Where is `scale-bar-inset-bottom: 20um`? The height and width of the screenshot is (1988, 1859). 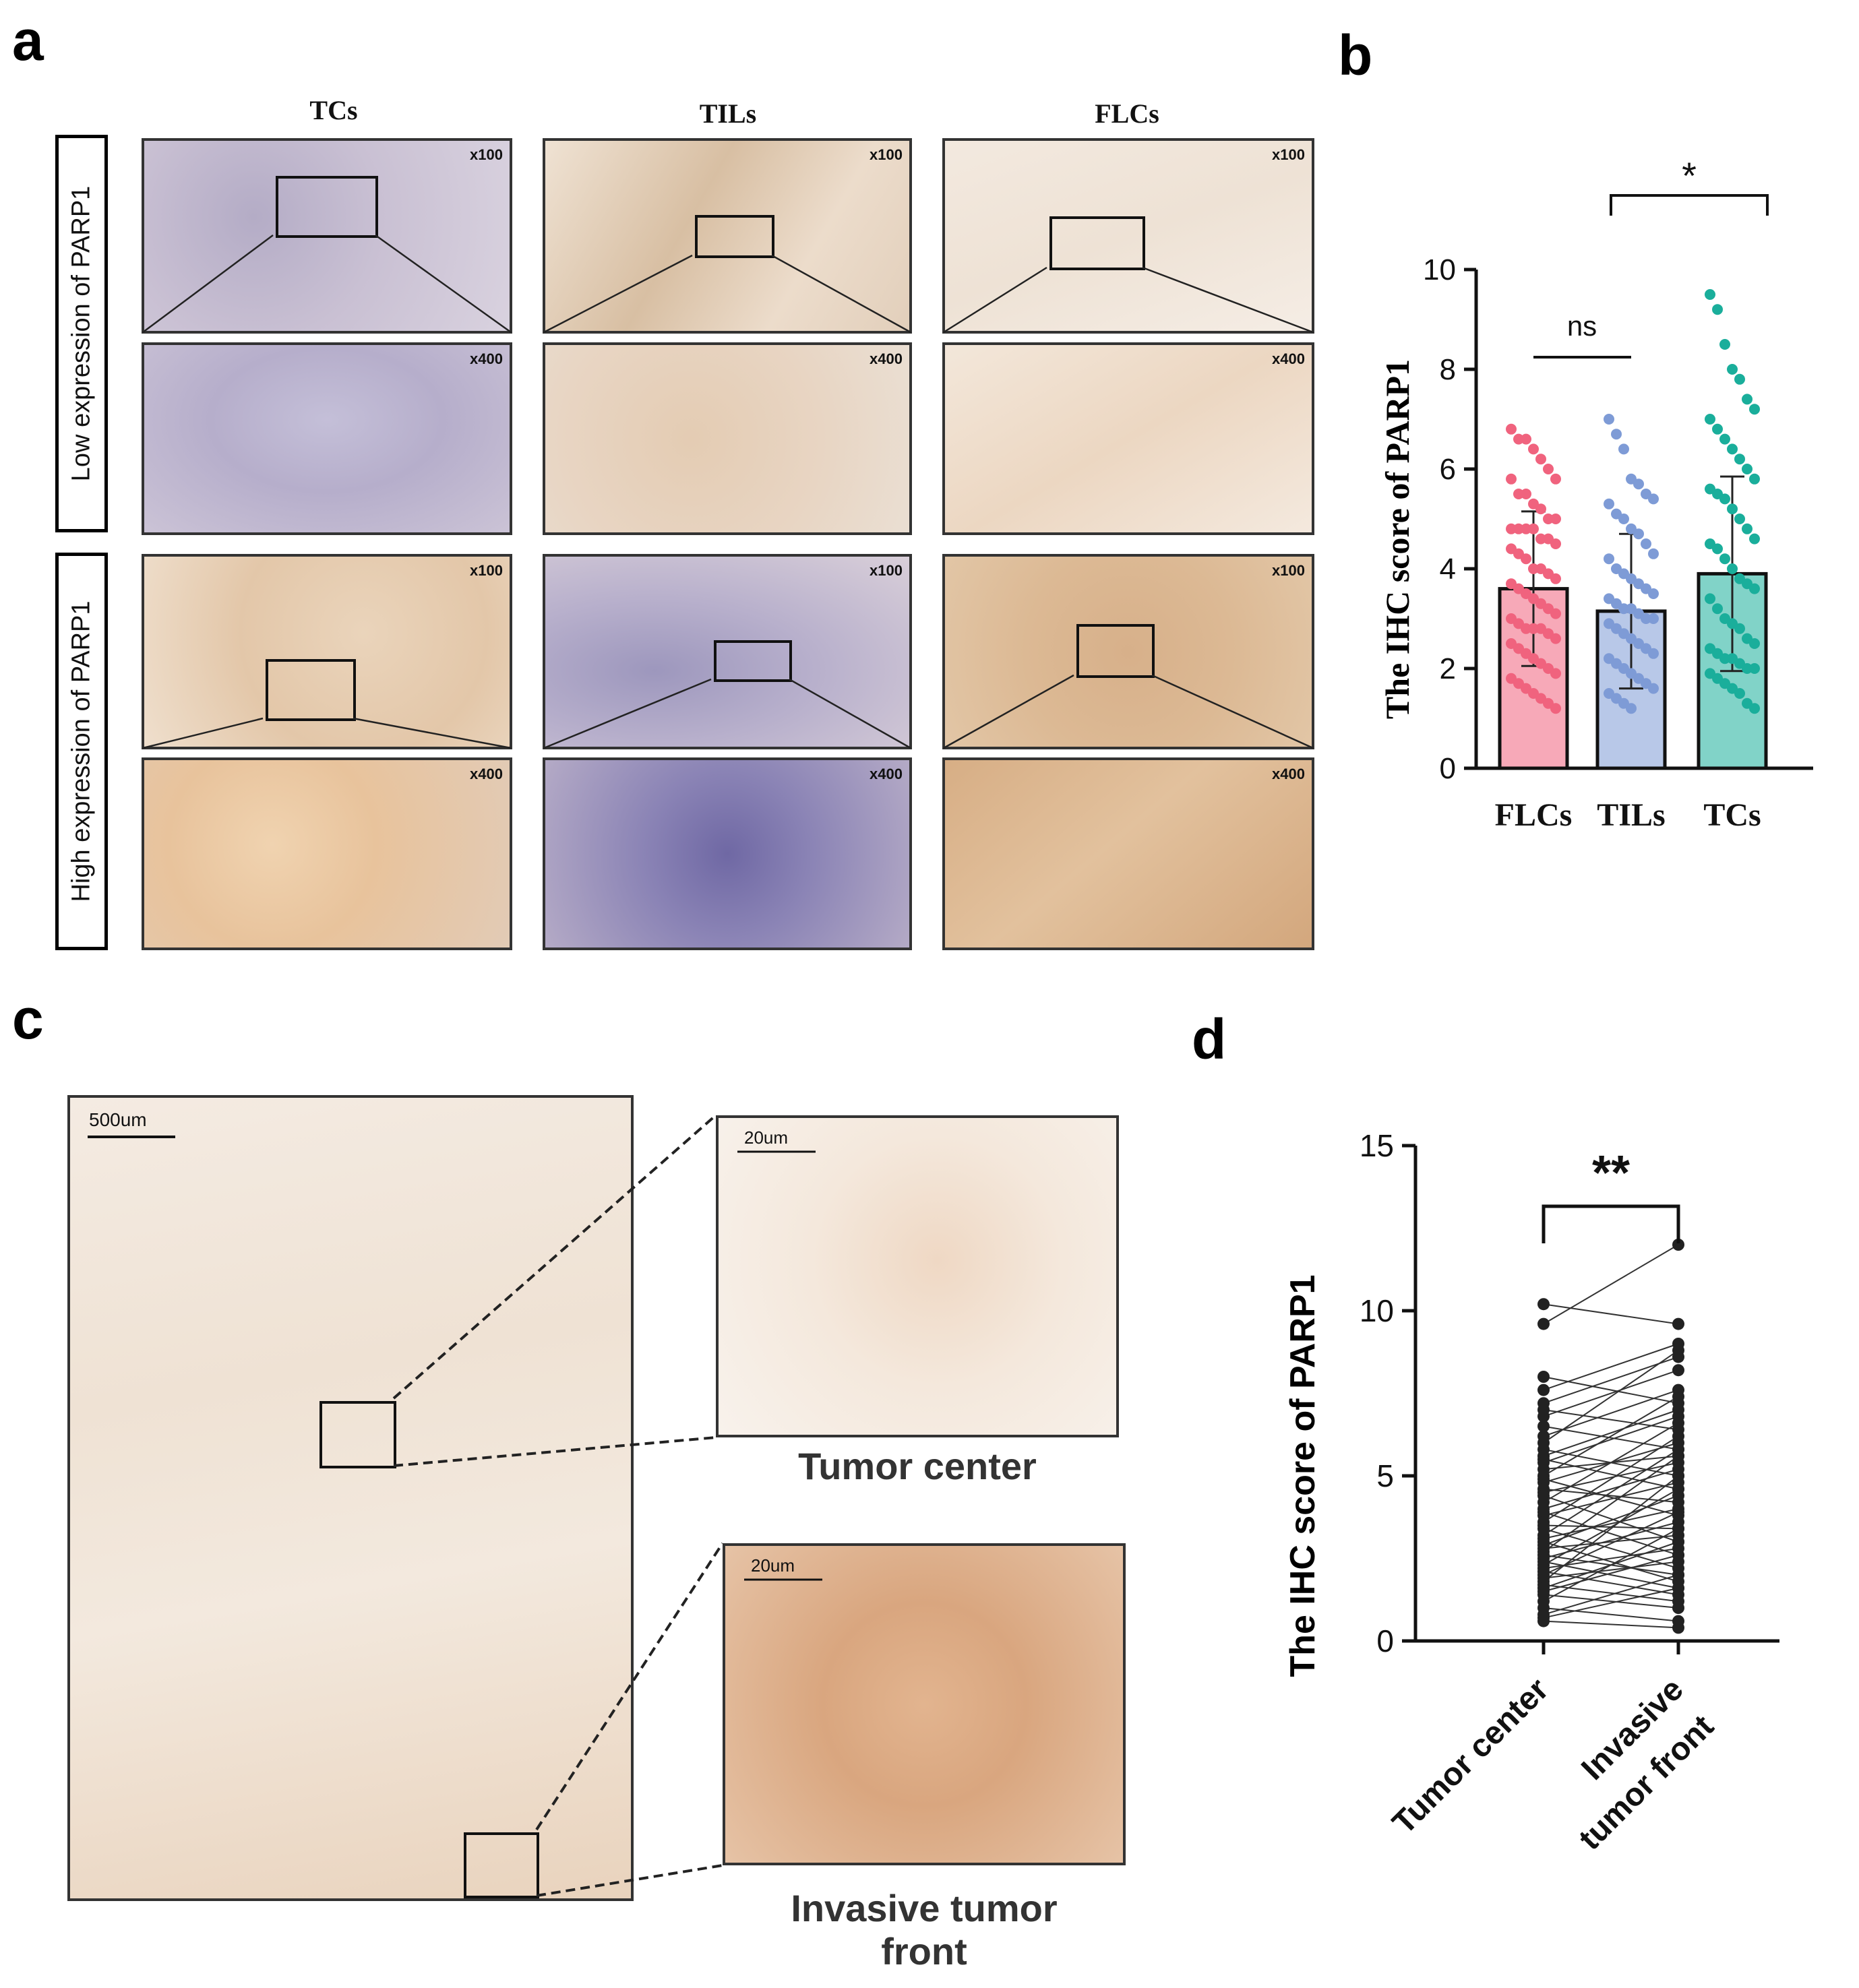 scale-bar-inset-bottom: 20um is located at coordinates (783, 1568).